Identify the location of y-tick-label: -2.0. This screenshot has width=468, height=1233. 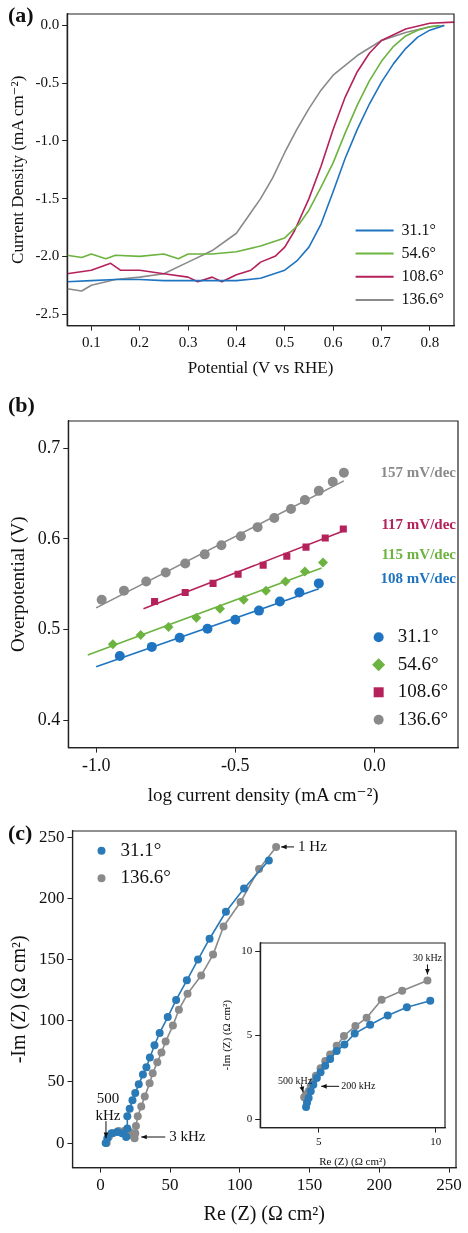
(47, 255).